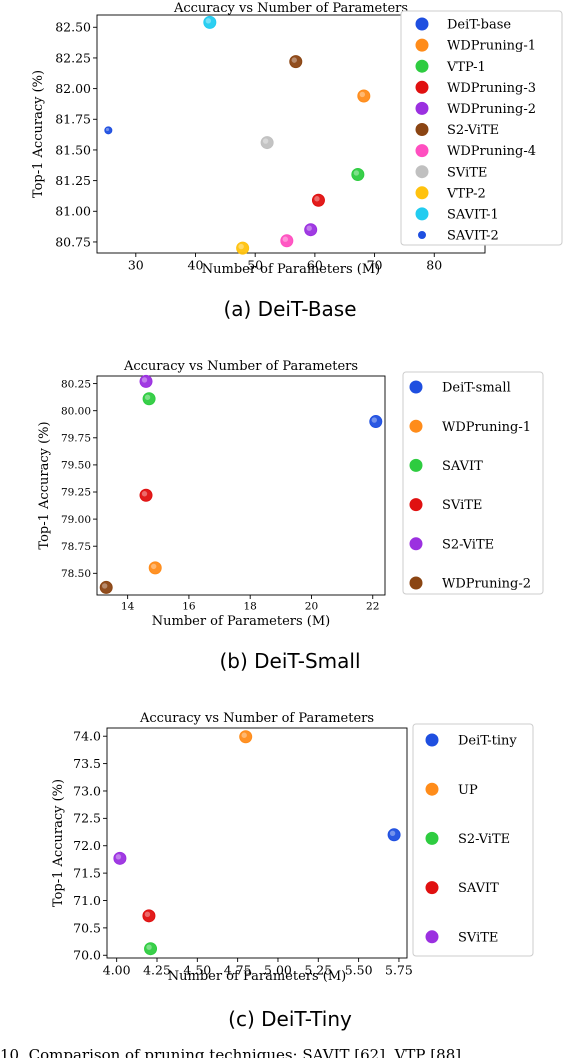 This screenshot has height=1058, width=580. Describe the element at coordinates (189, 607) in the screenshot. I see `x-tick-label: 16` at that location.